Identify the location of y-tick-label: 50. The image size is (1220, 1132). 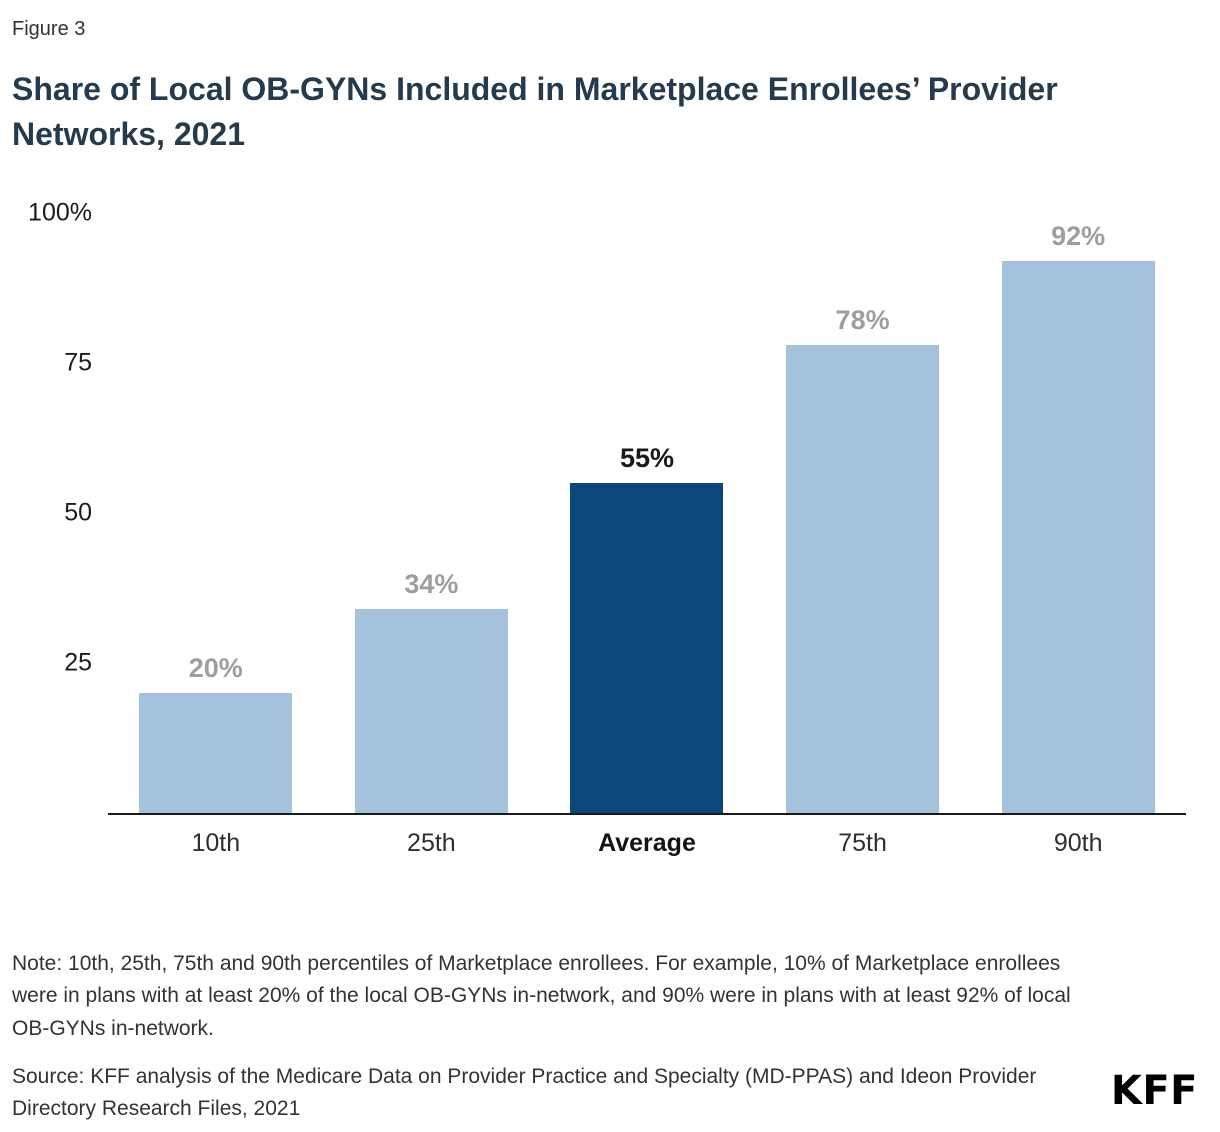
(78, 512).